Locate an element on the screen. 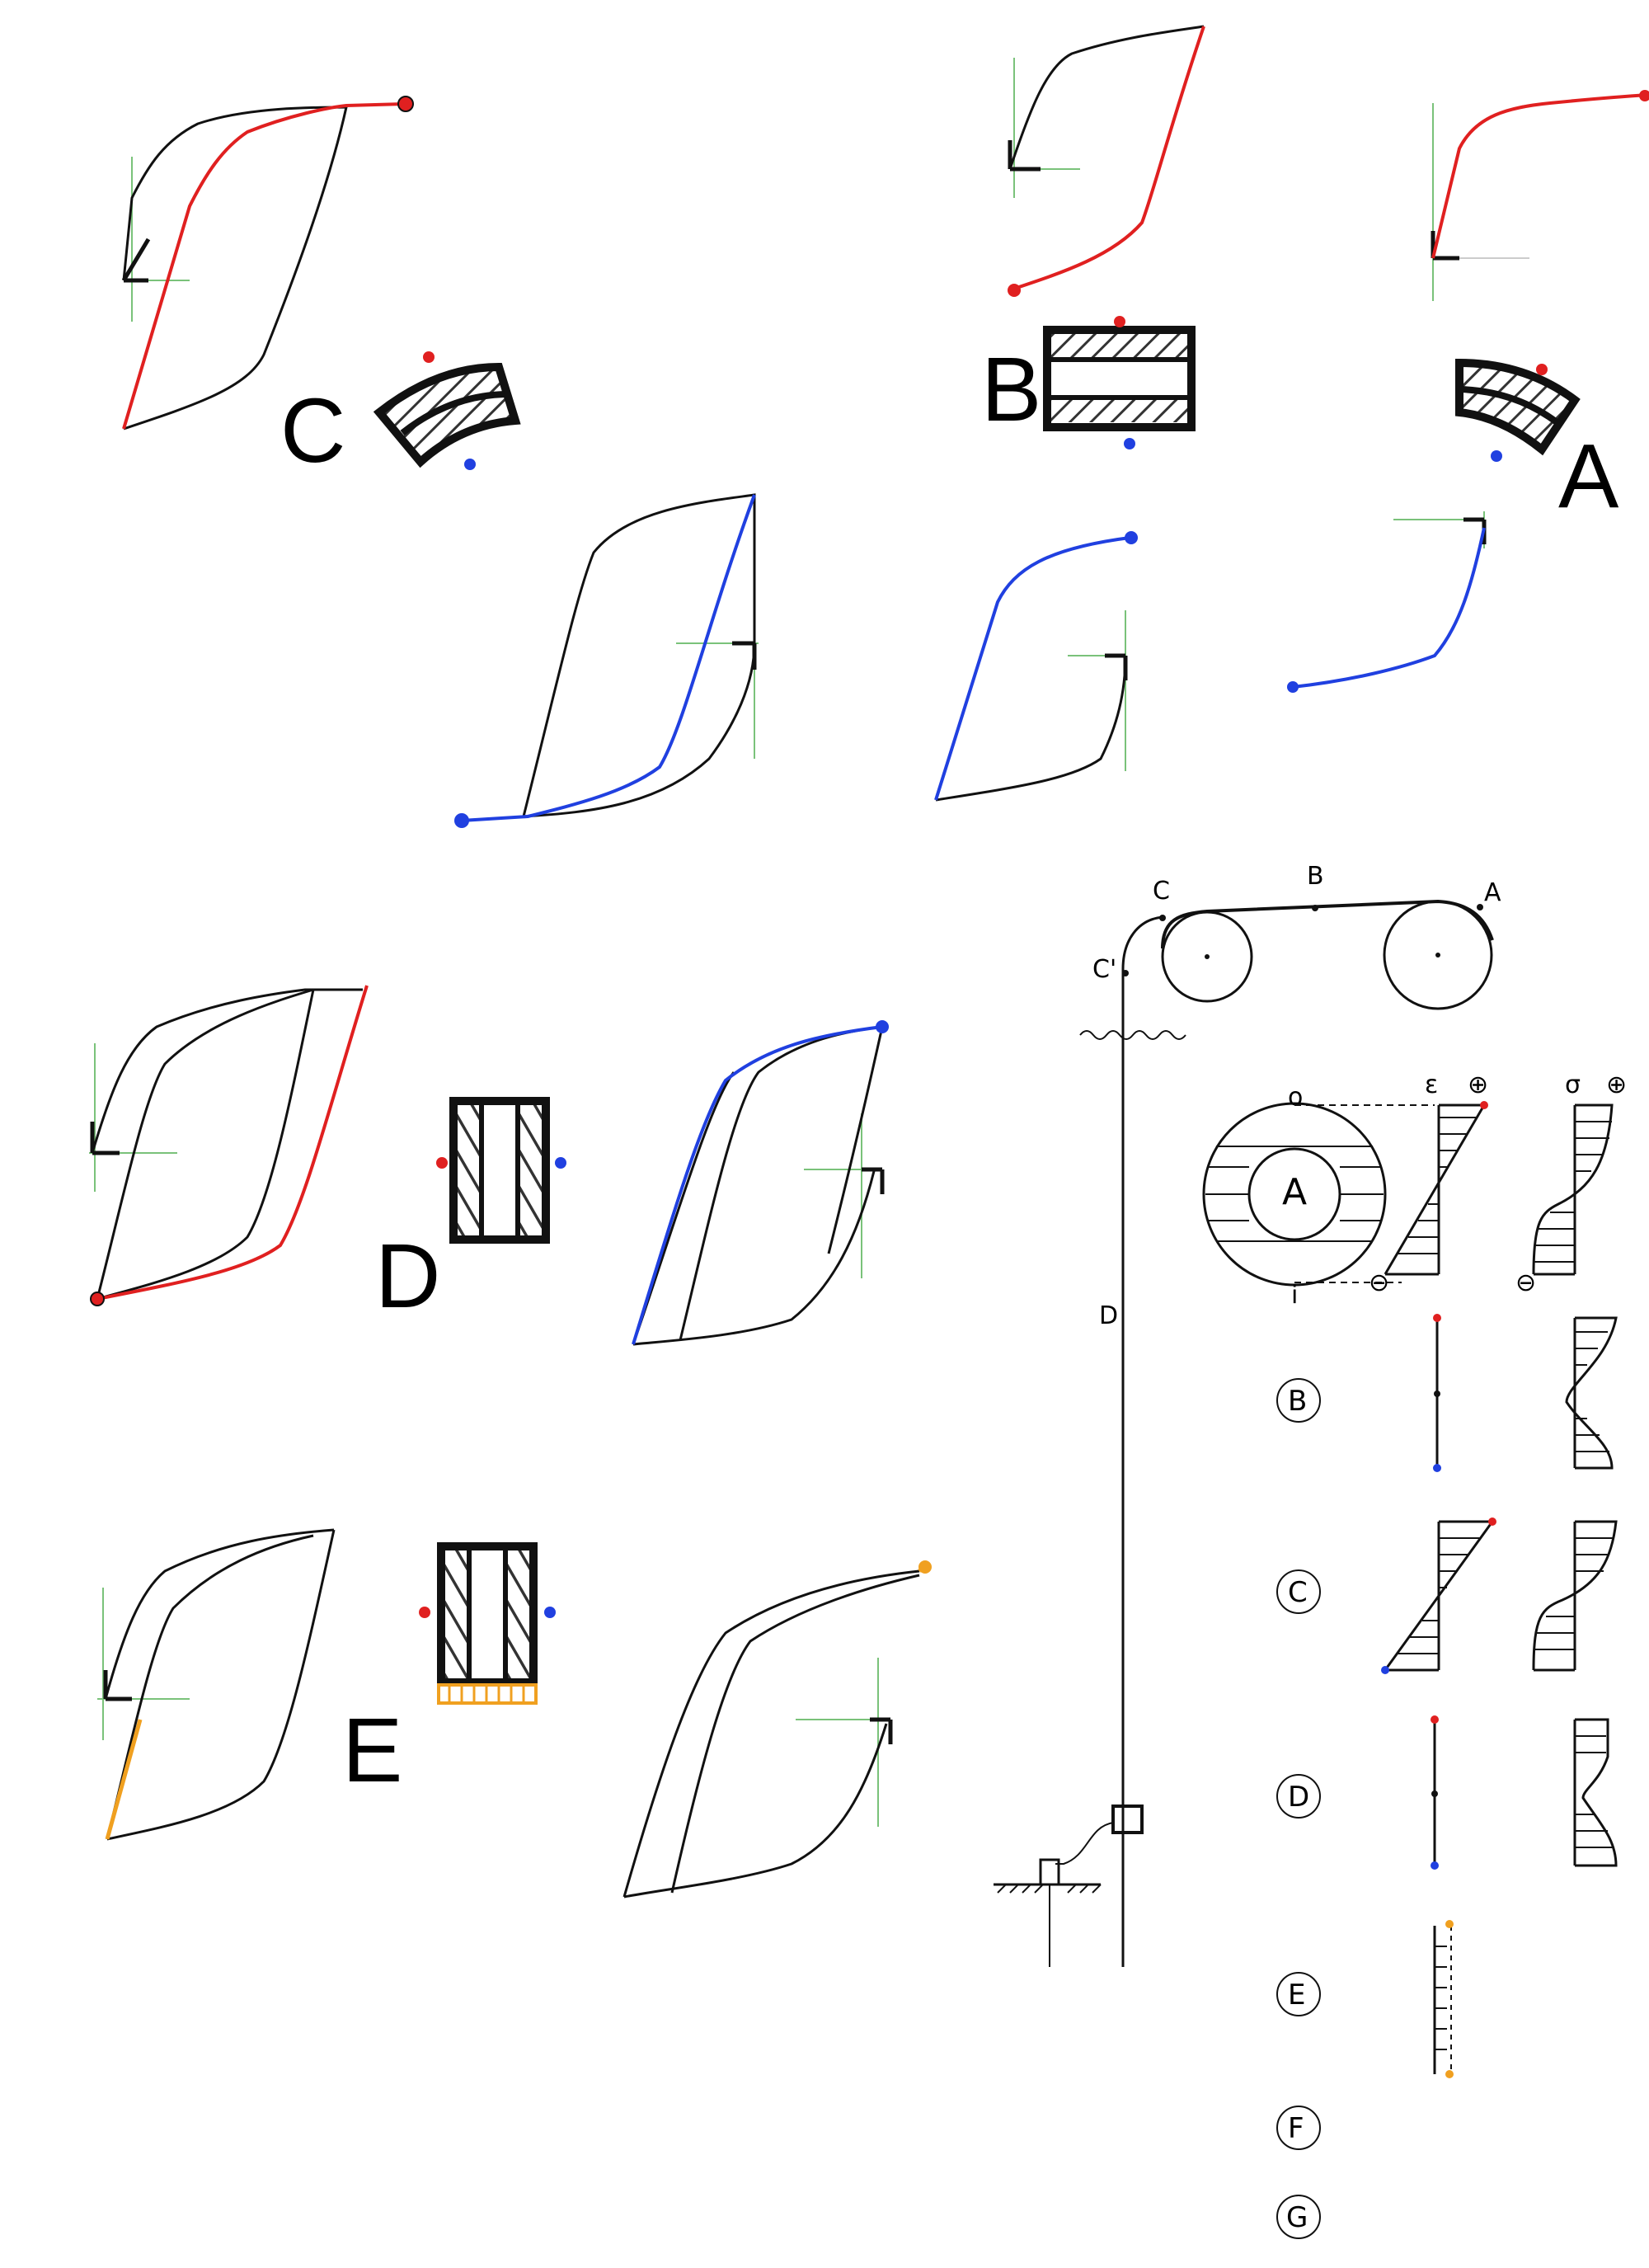 This screenshot has width=1649, height=2268. center-label-a: A is located at coordinates (1294, 1192).